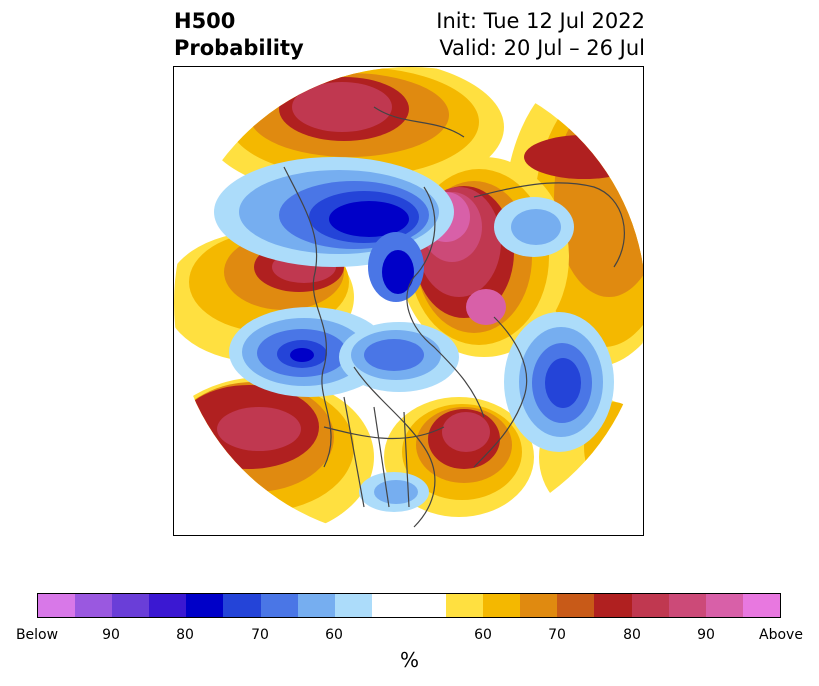  I want to click on anomaly-cold-south, so click(394, 492).